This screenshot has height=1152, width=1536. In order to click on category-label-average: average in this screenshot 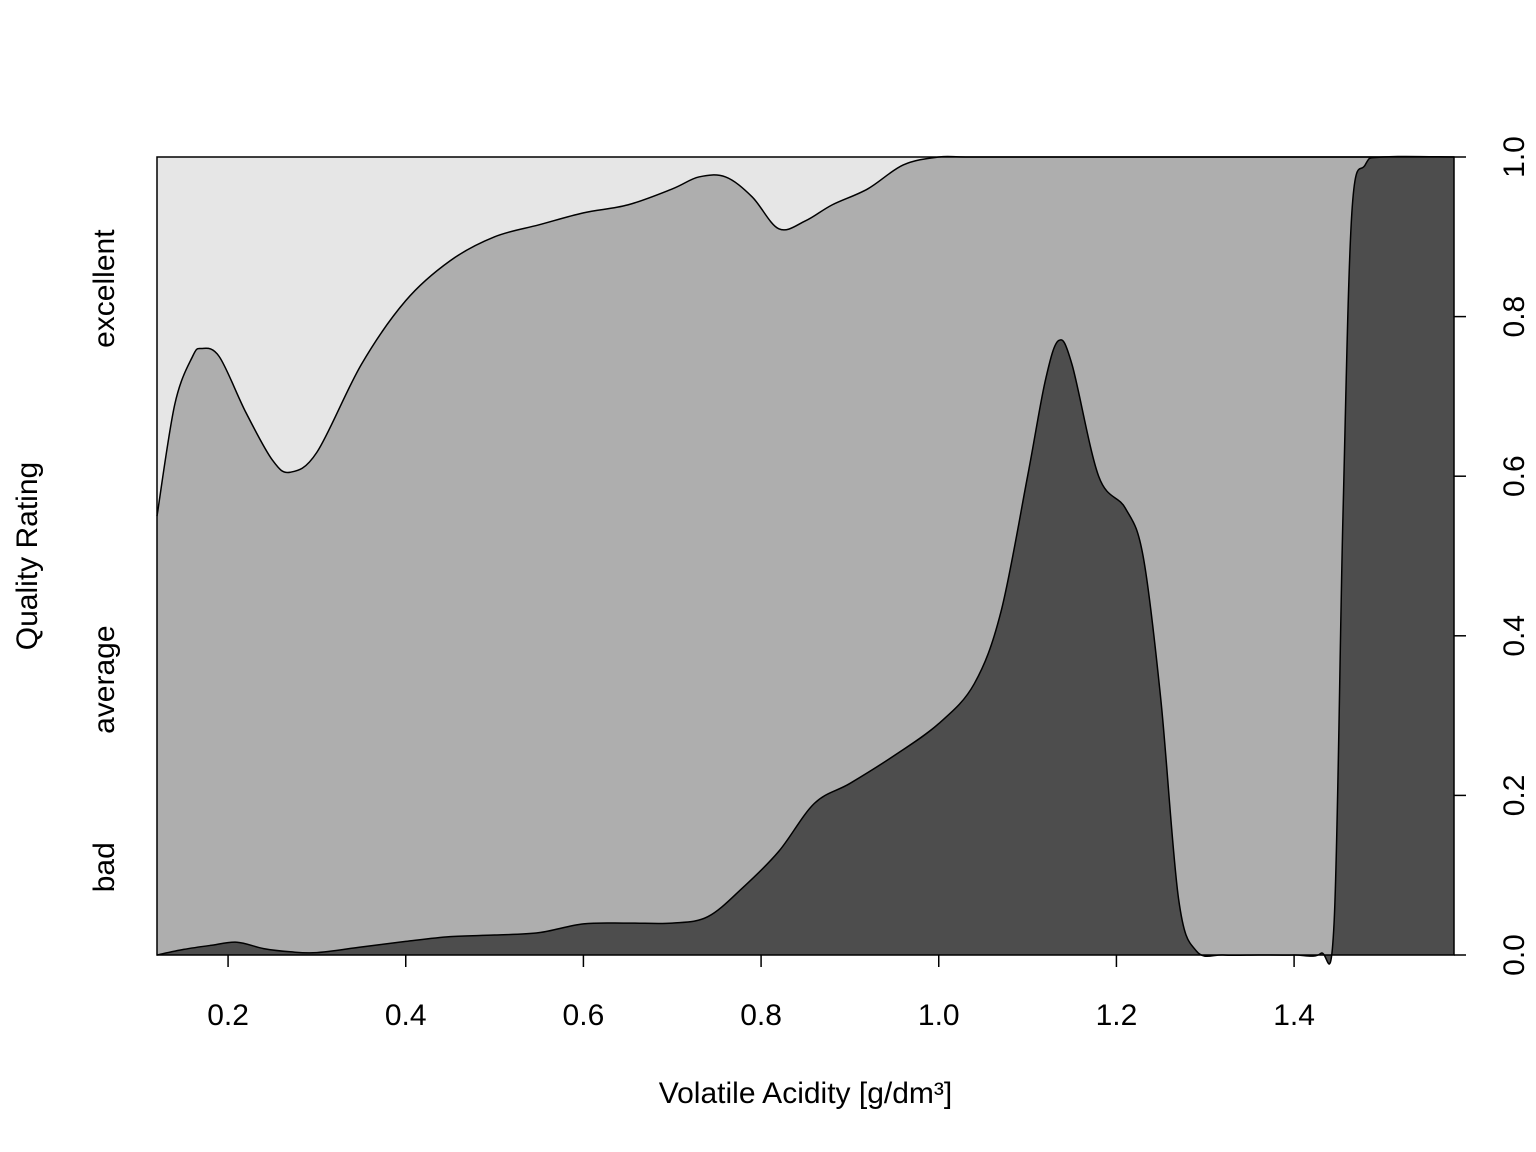, I will do `click(104, 679)`.